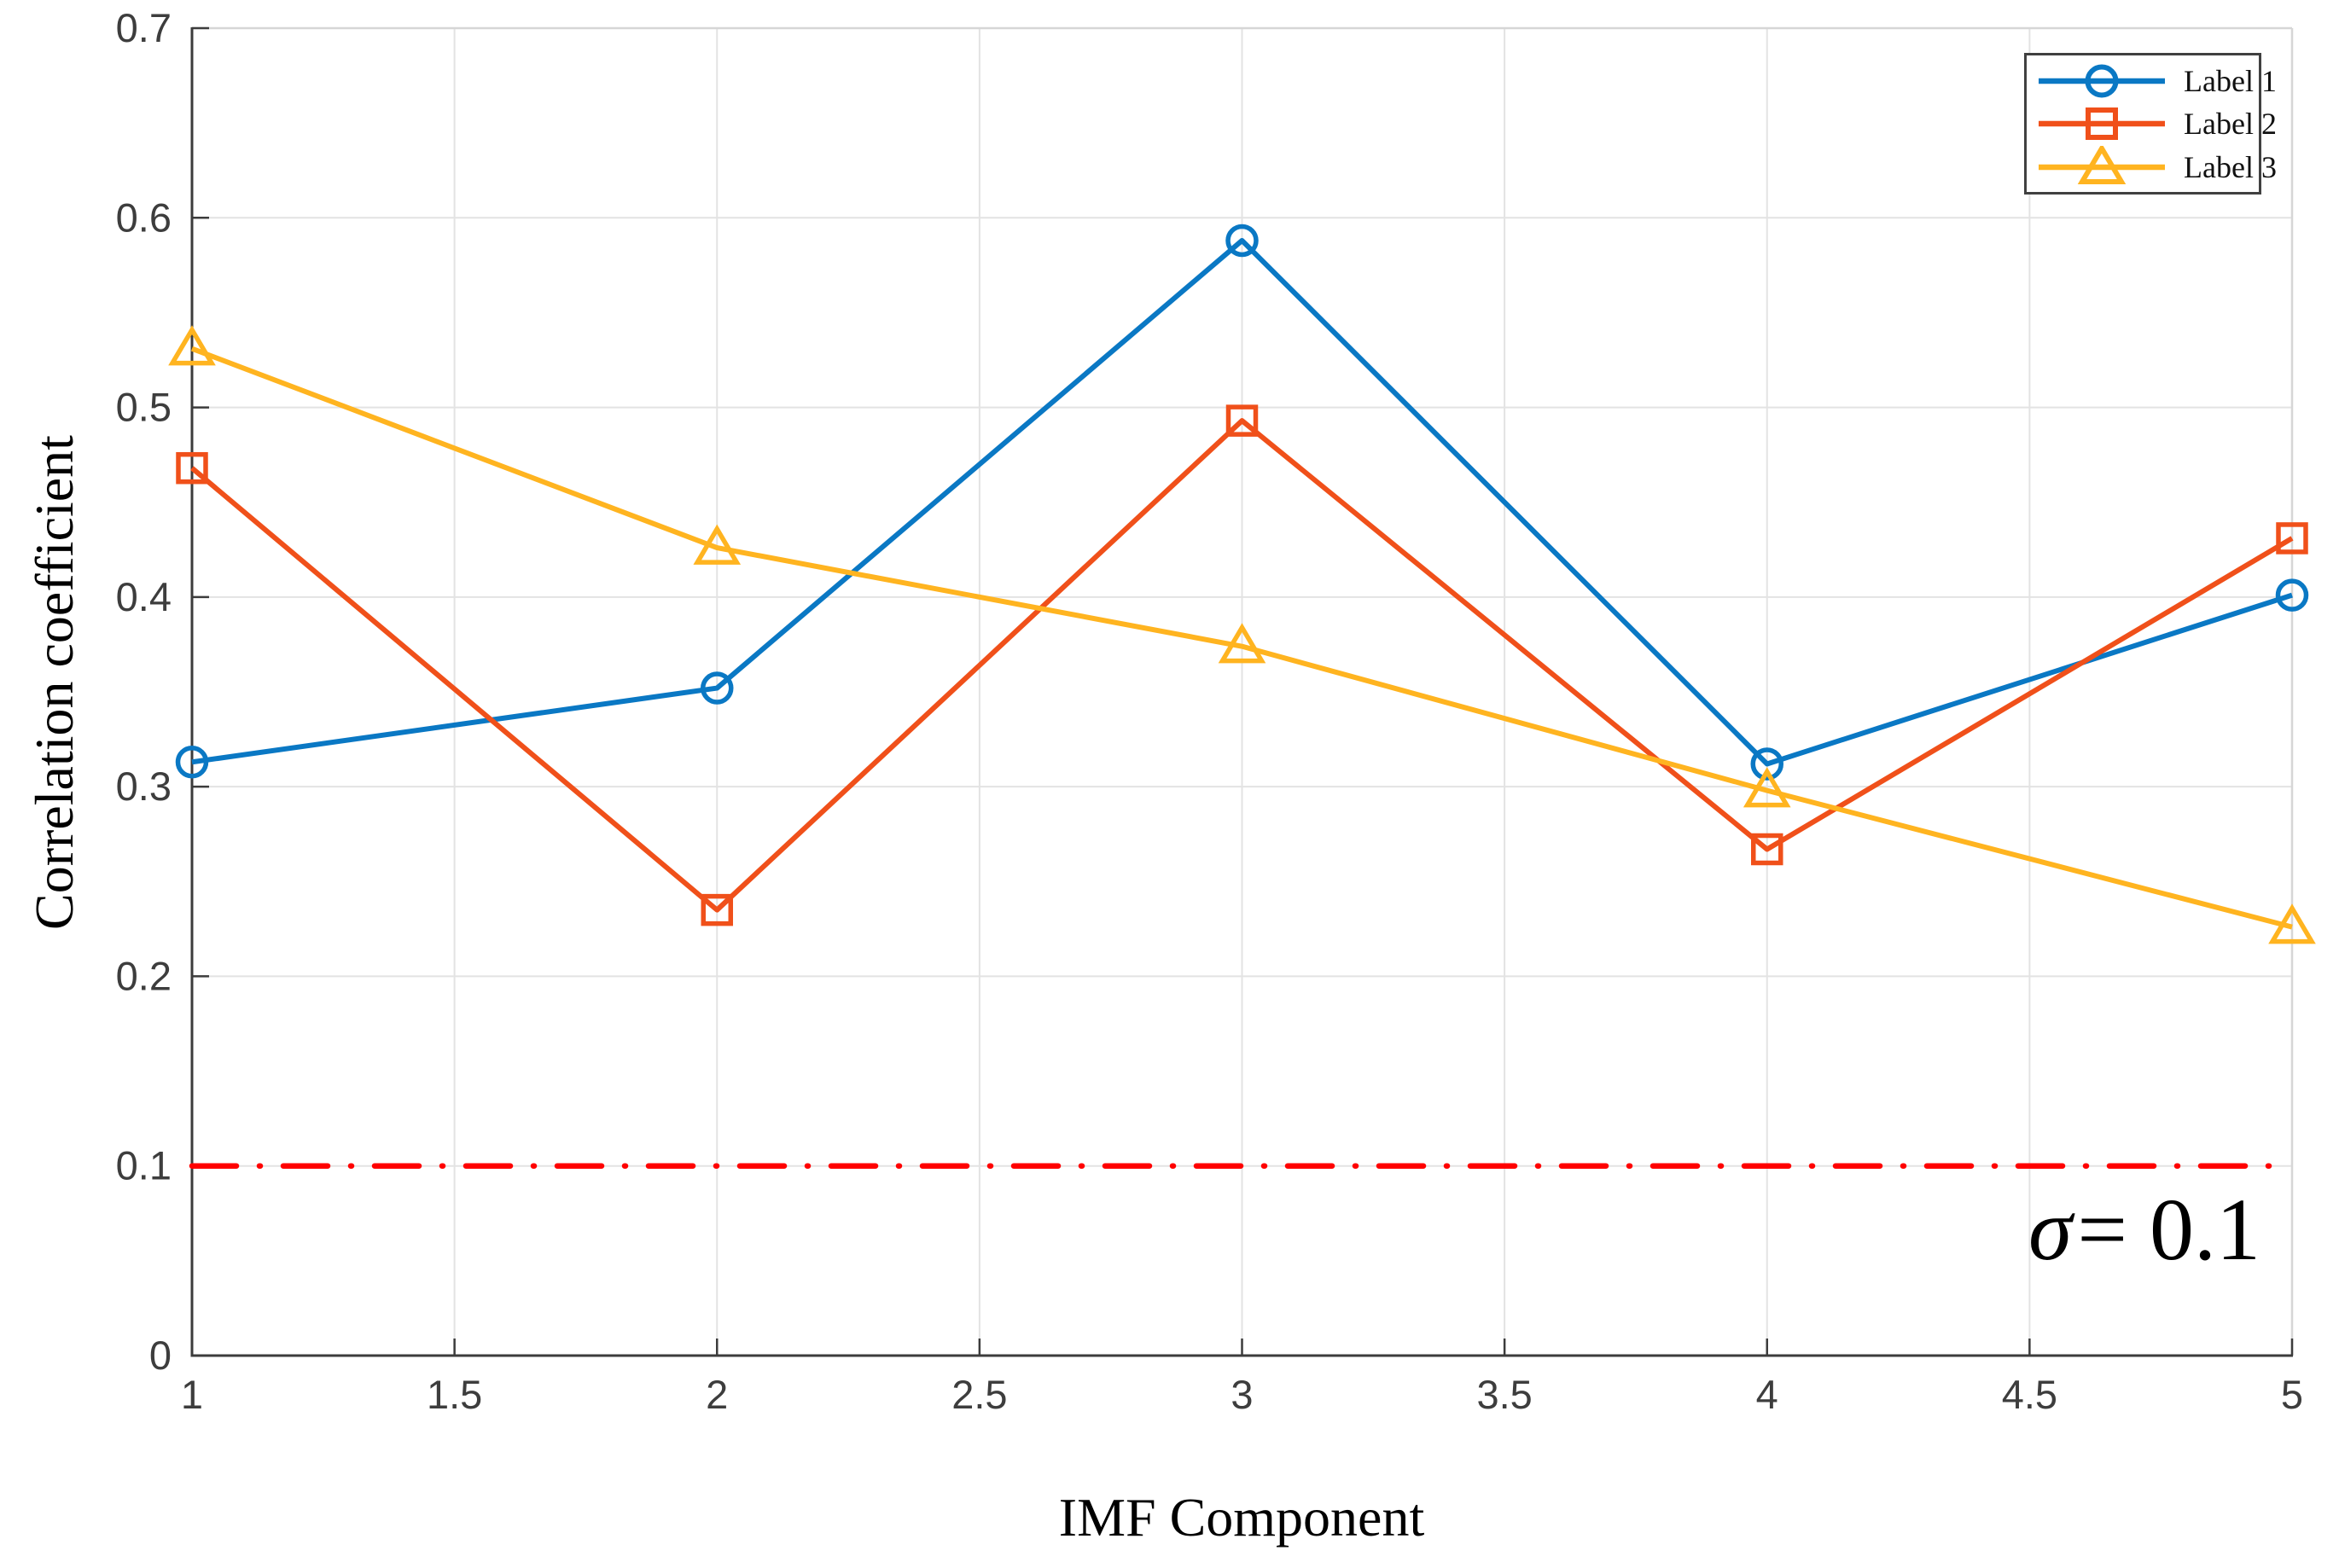 The height and width of the screenshot is (1568, 2339). I want to click on sigma-symbol: σ, so click(2050, 1230).